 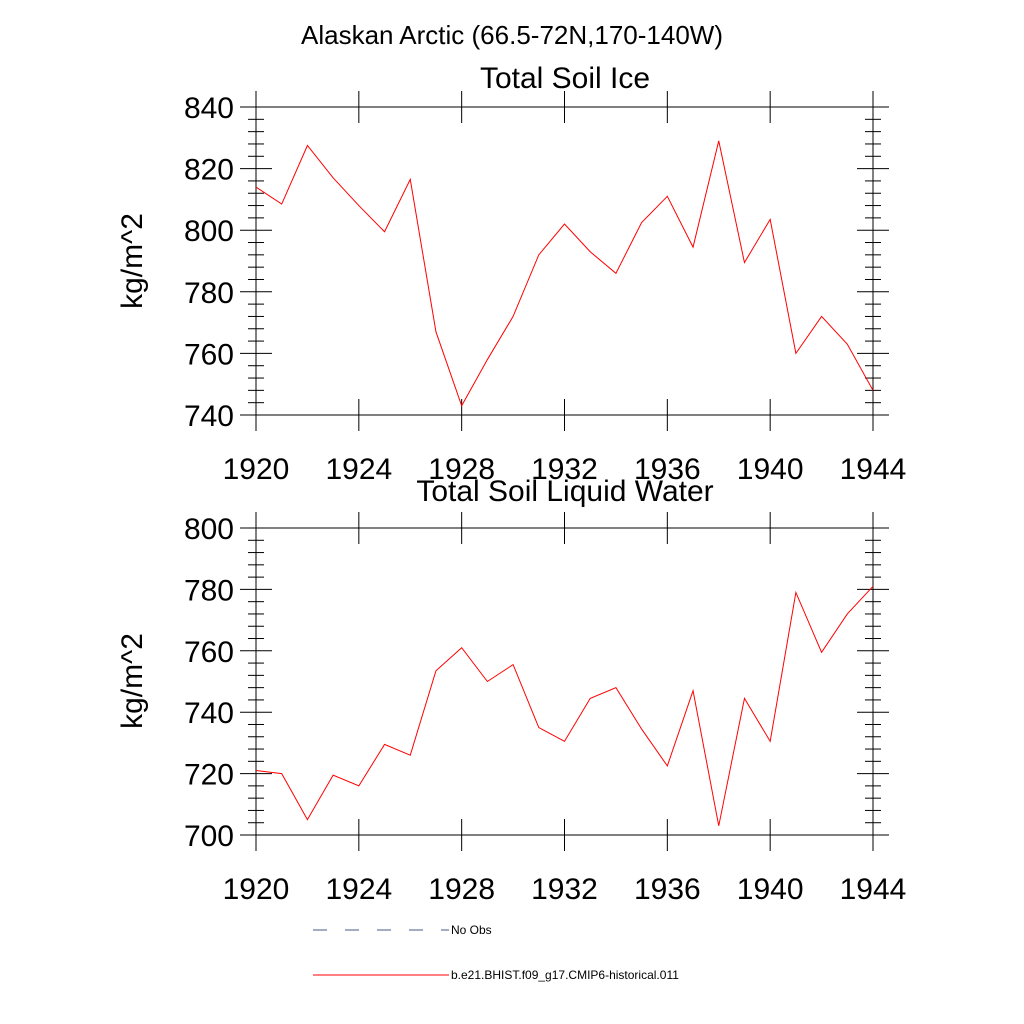 What do you see at coordinates (565, 78) in the screenshot?
I see `chart-title: Total Soil Ice` at bounding box center [565, 78].